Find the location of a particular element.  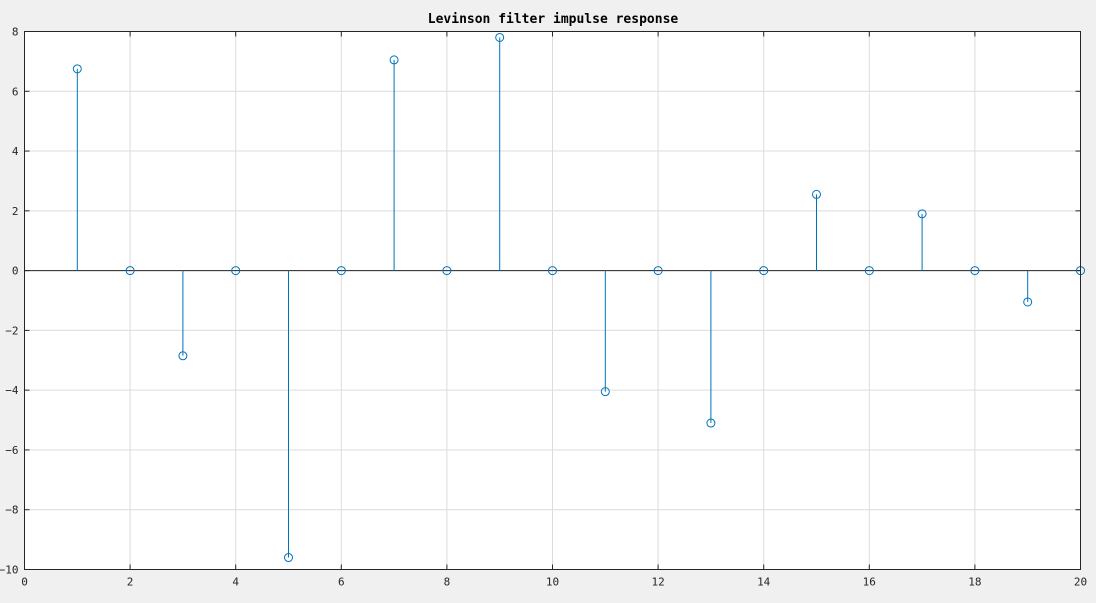

x-tick-label: 4 is located at coordinates (235, 582).